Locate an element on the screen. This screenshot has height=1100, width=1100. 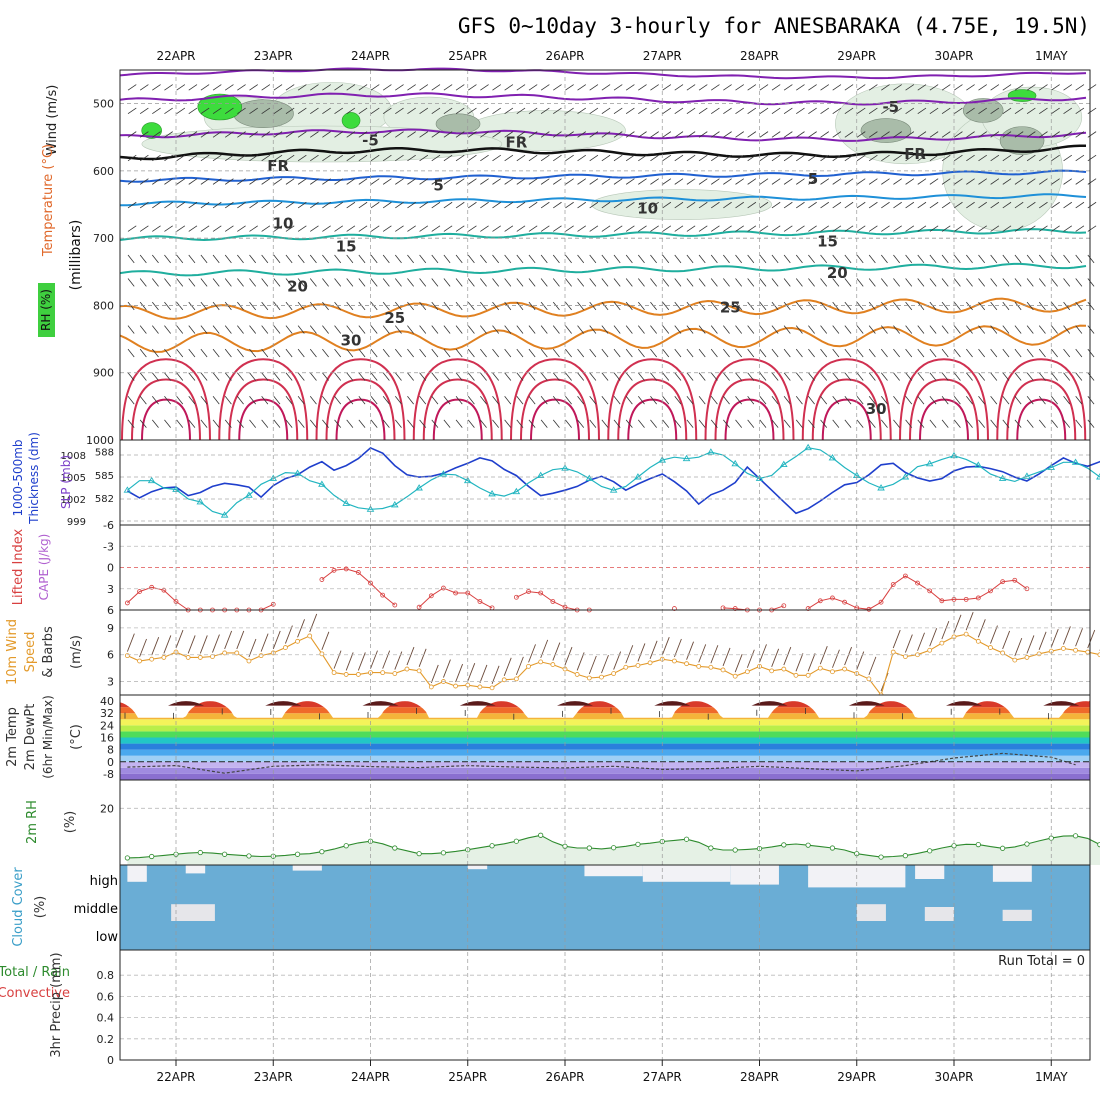
y-tick-precip: 0 is located at coordinates (110, 1060).